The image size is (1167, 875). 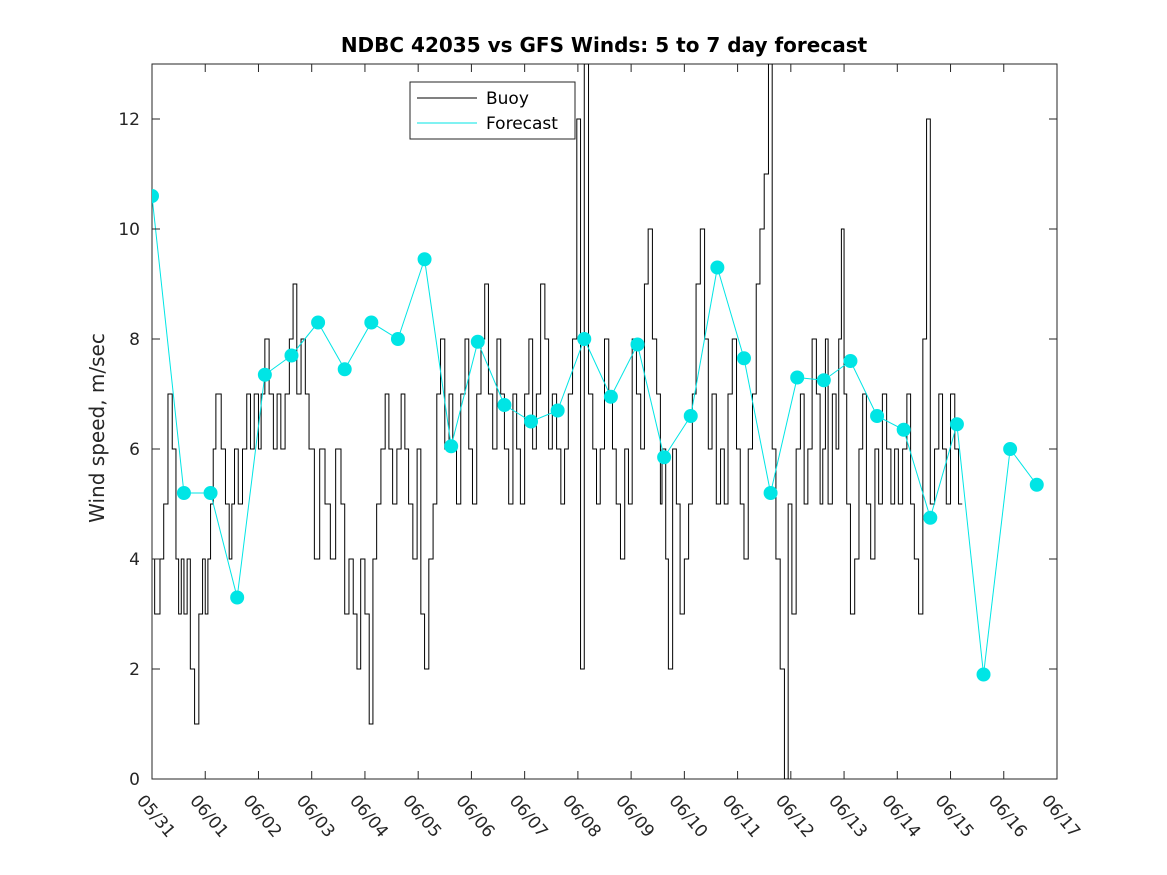 What do you see at coordinates (507, 99) in the screenshot?
I see `legend-label-buoy: Buoy` at bounding box center [507, 99].